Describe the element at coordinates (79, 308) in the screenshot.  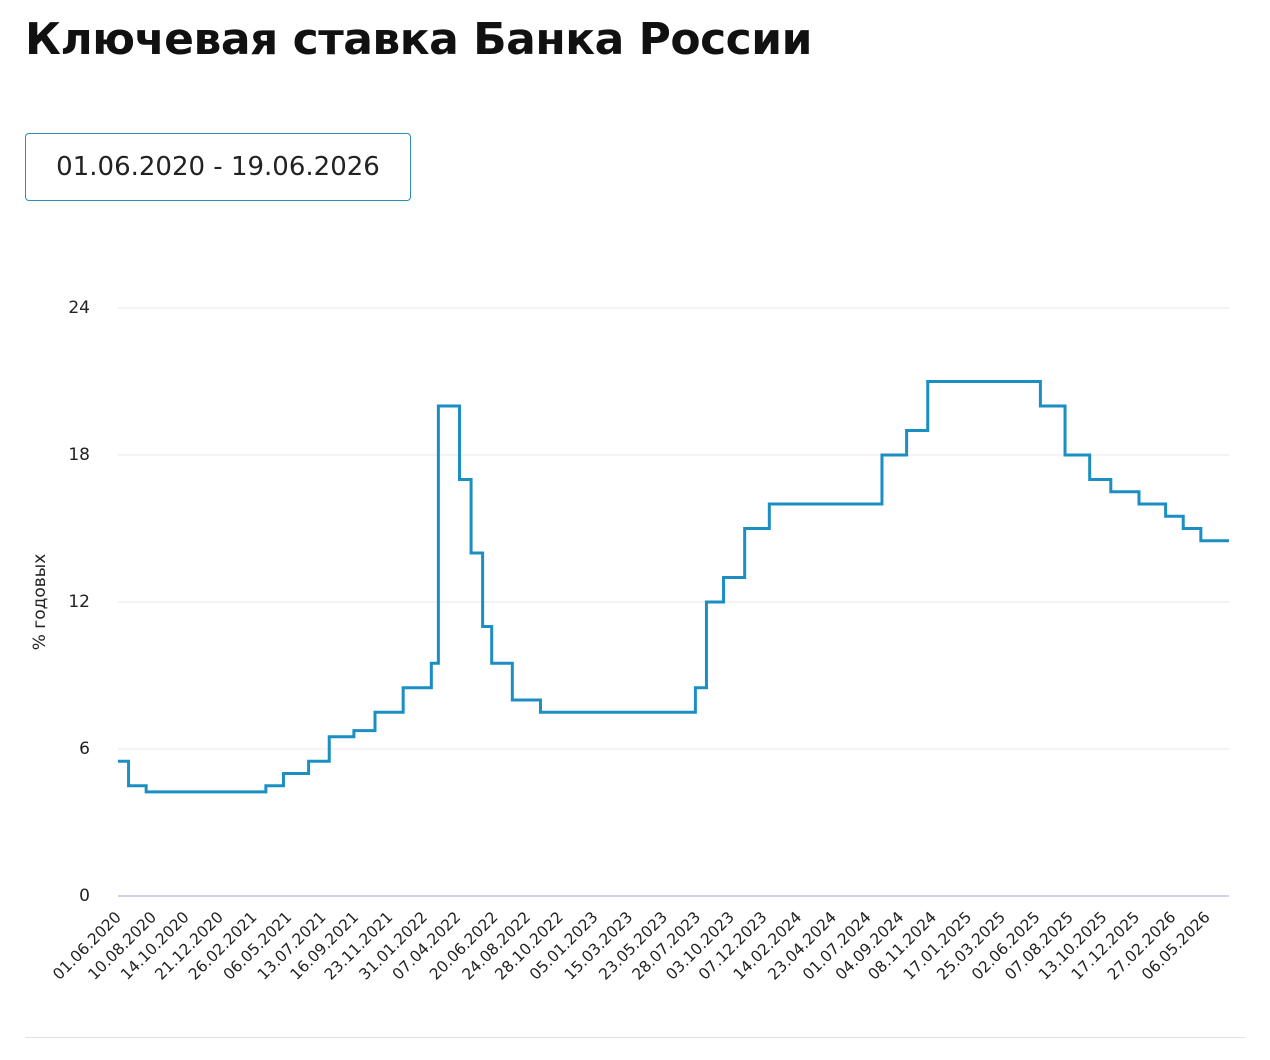
I see `y-tick-label: 24` at that location.